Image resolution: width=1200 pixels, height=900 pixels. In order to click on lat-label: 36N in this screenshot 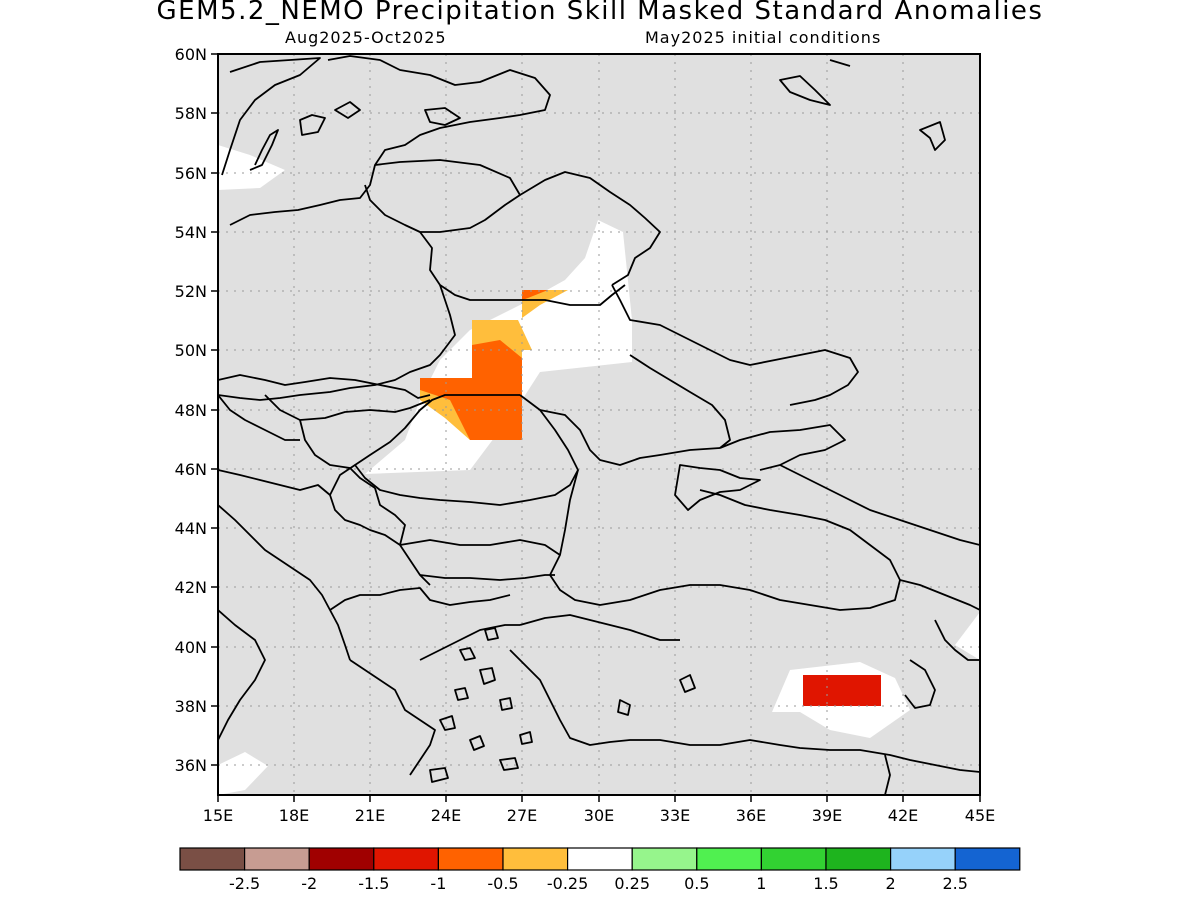, I will do `click(191, 765)`.